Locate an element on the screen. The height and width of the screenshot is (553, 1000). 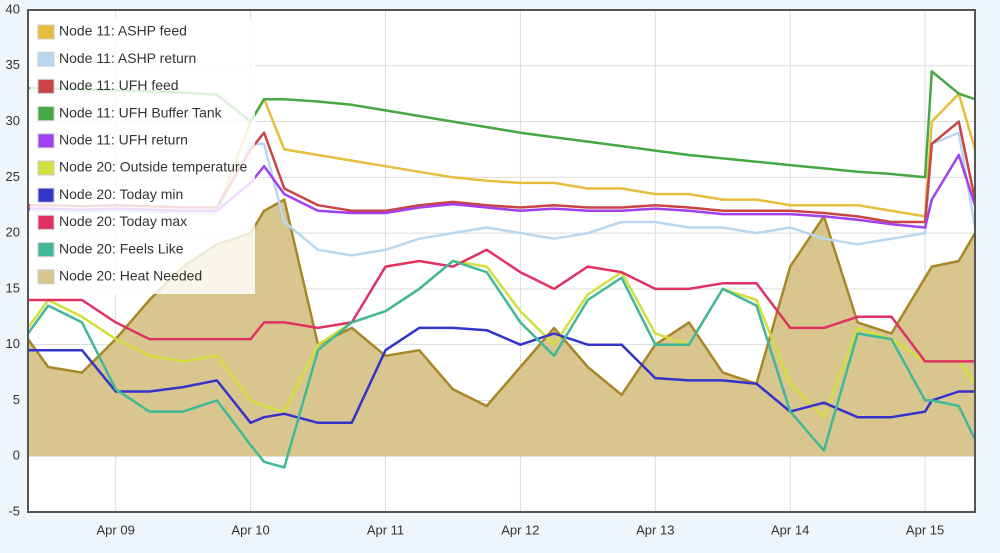
legend-label: Node 20: Today min is located at coordinates (121, 194).